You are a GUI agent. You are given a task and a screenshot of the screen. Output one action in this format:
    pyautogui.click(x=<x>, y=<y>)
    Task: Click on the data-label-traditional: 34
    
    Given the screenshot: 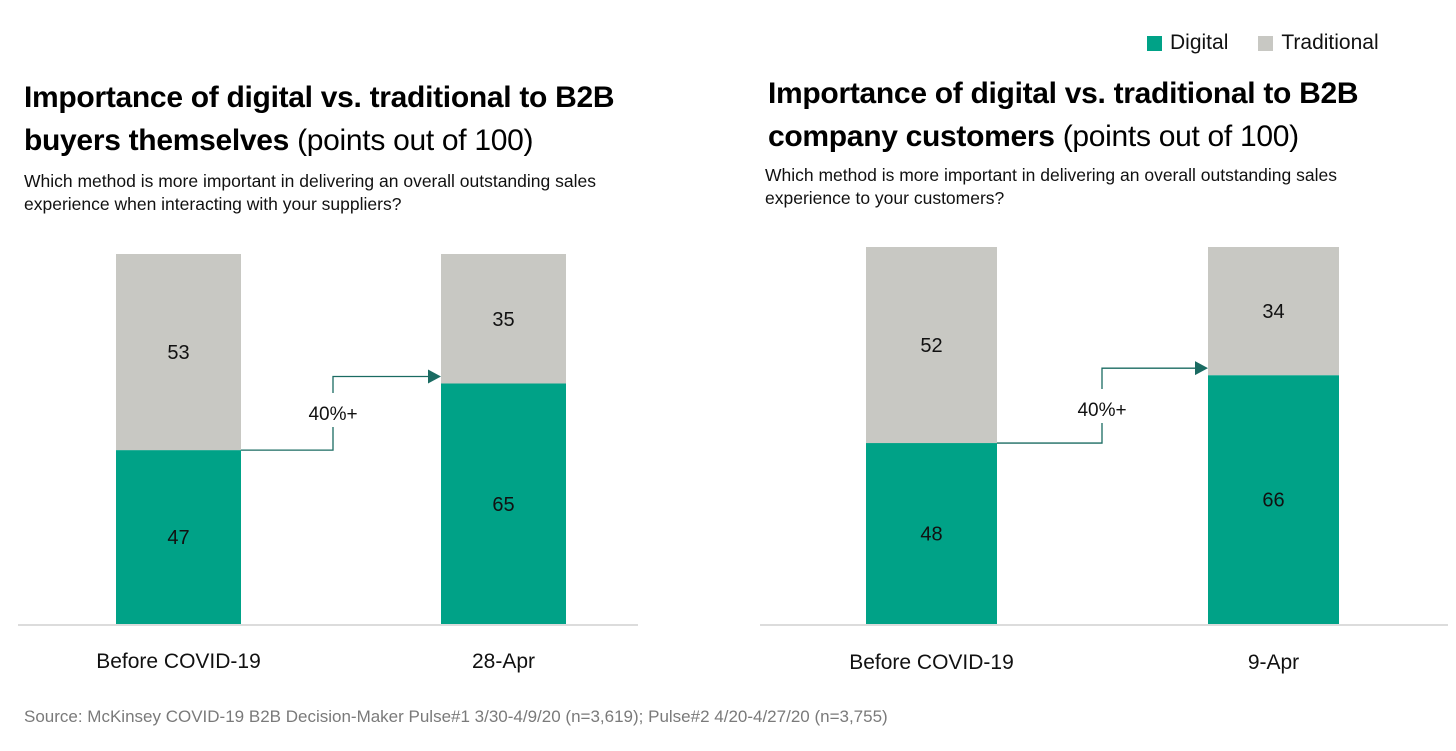 What is the action you would take?
    pyautogui.click(x=1273, y=312)
    